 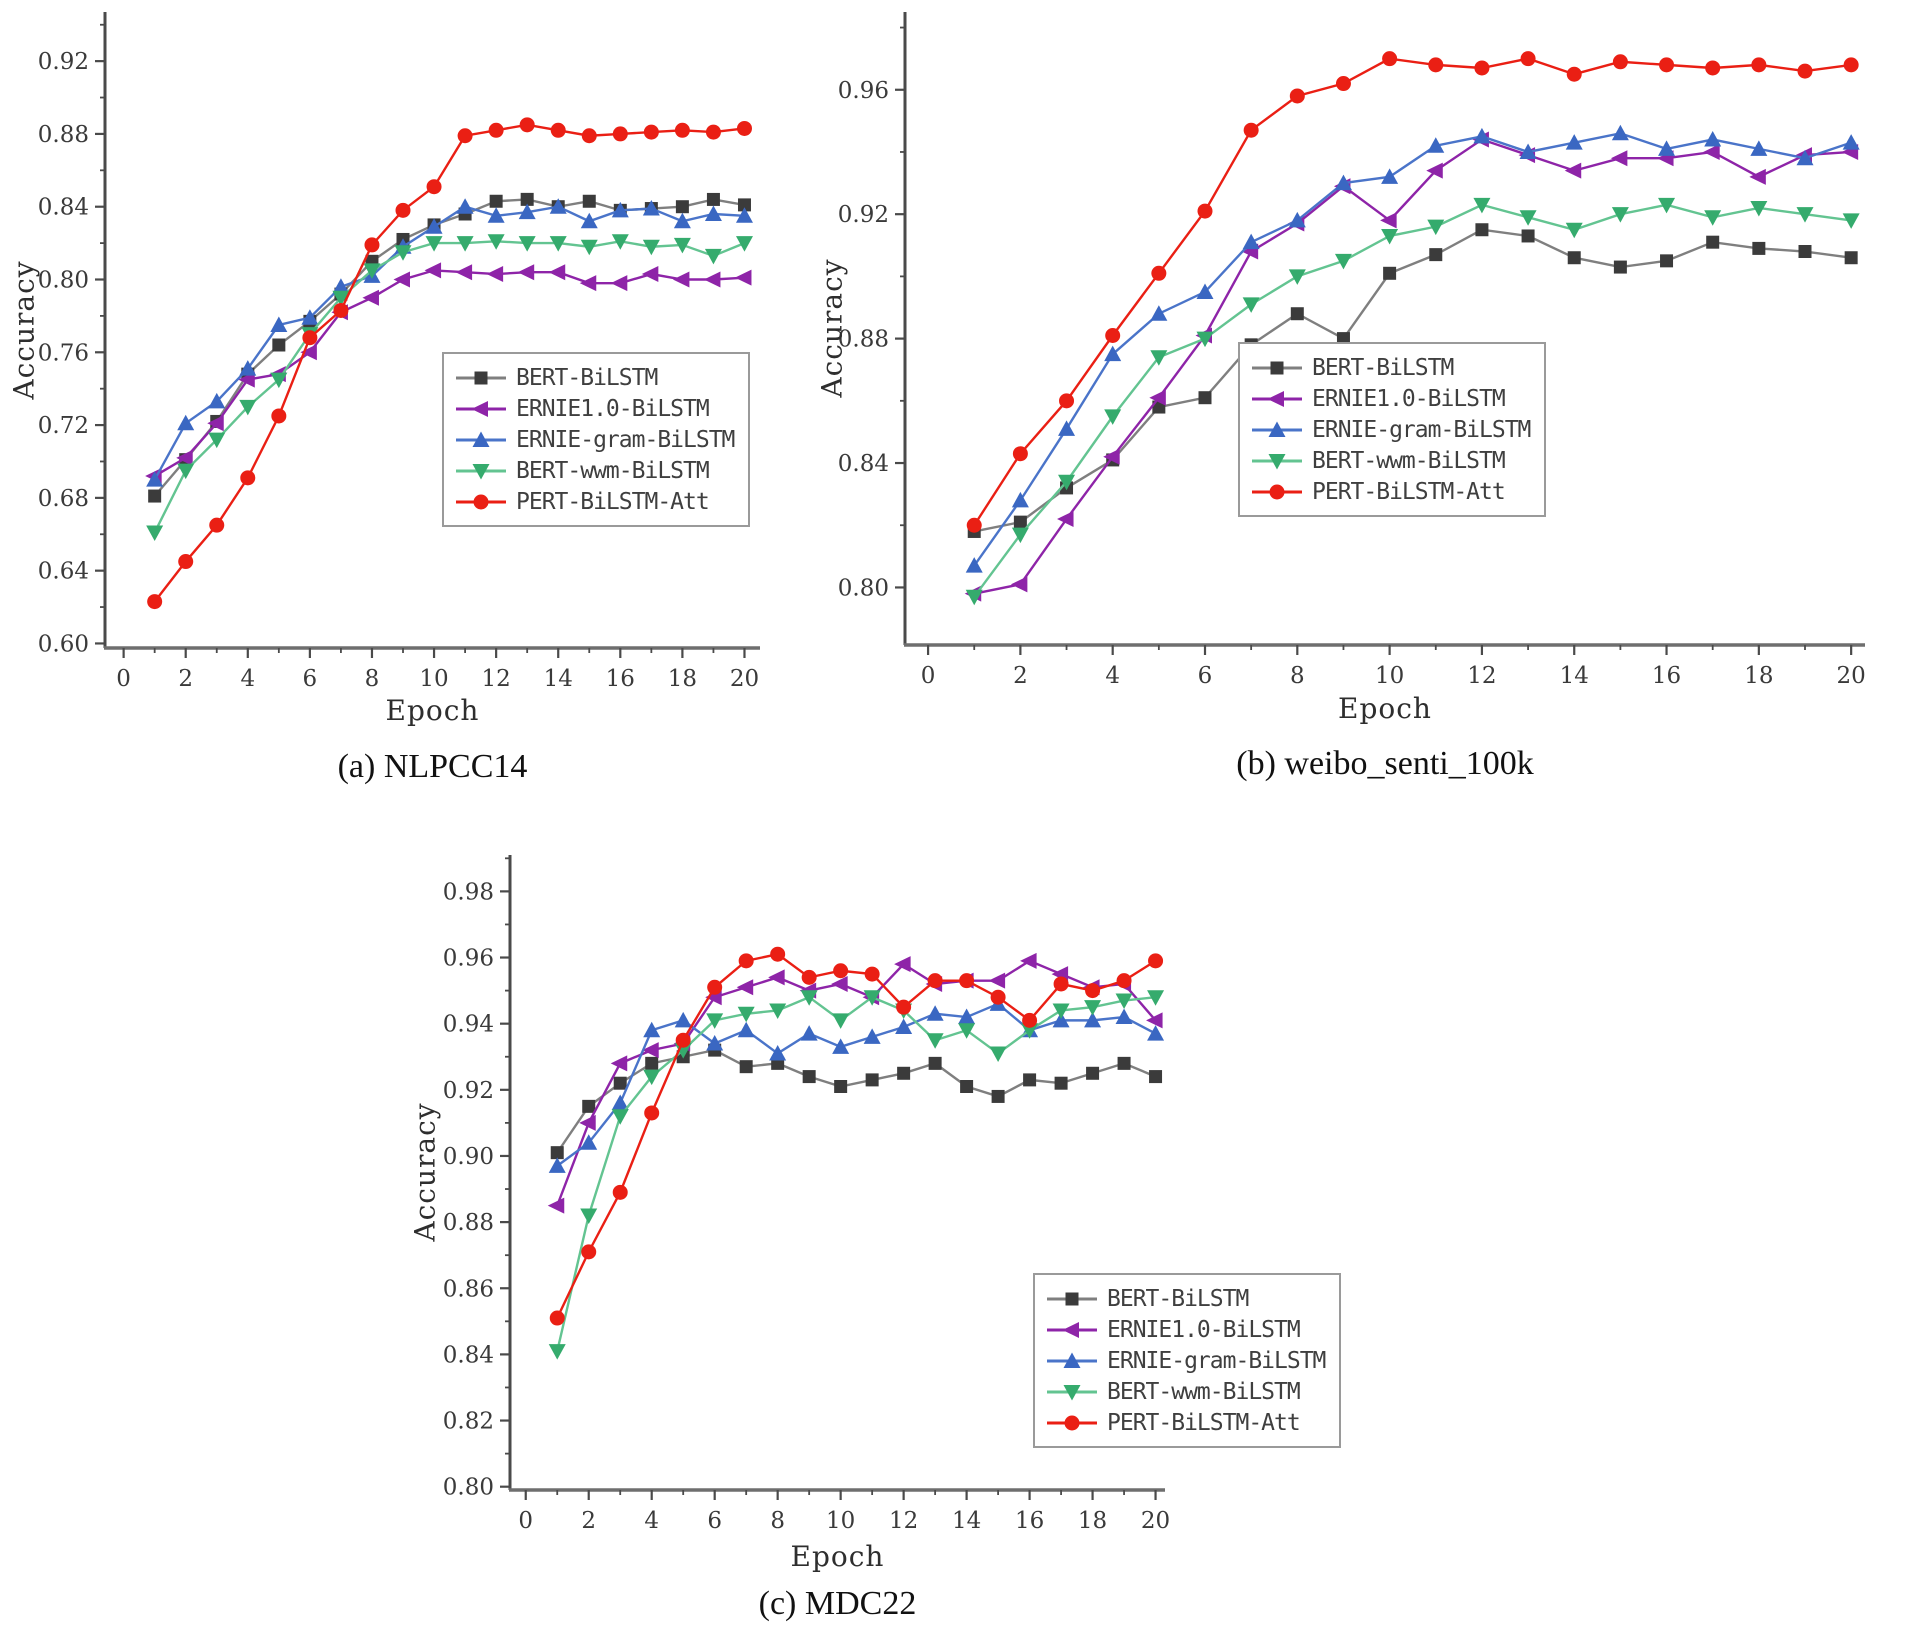 What do you see at coordinates (588, 1521) in the screenshot?
I see `x-tick-label: 2` at bounding box center [588, 1521].